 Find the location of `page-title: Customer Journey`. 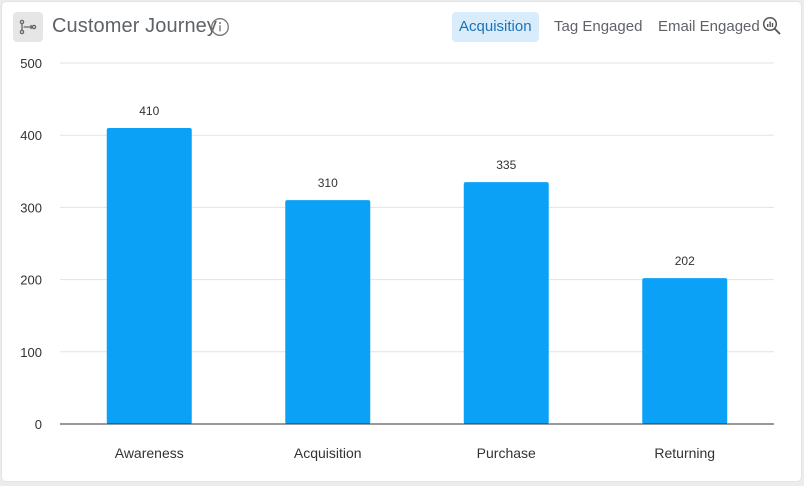

page-title: Customer Journey is located at coordinates (134, 26).